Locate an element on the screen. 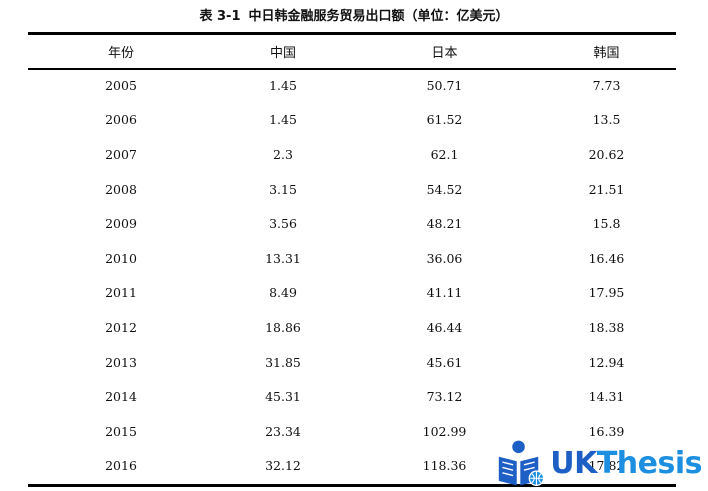 The height and width of the screenshot is (491, 708). cell-korea: 18.38 is located at coordinates (606, 327).